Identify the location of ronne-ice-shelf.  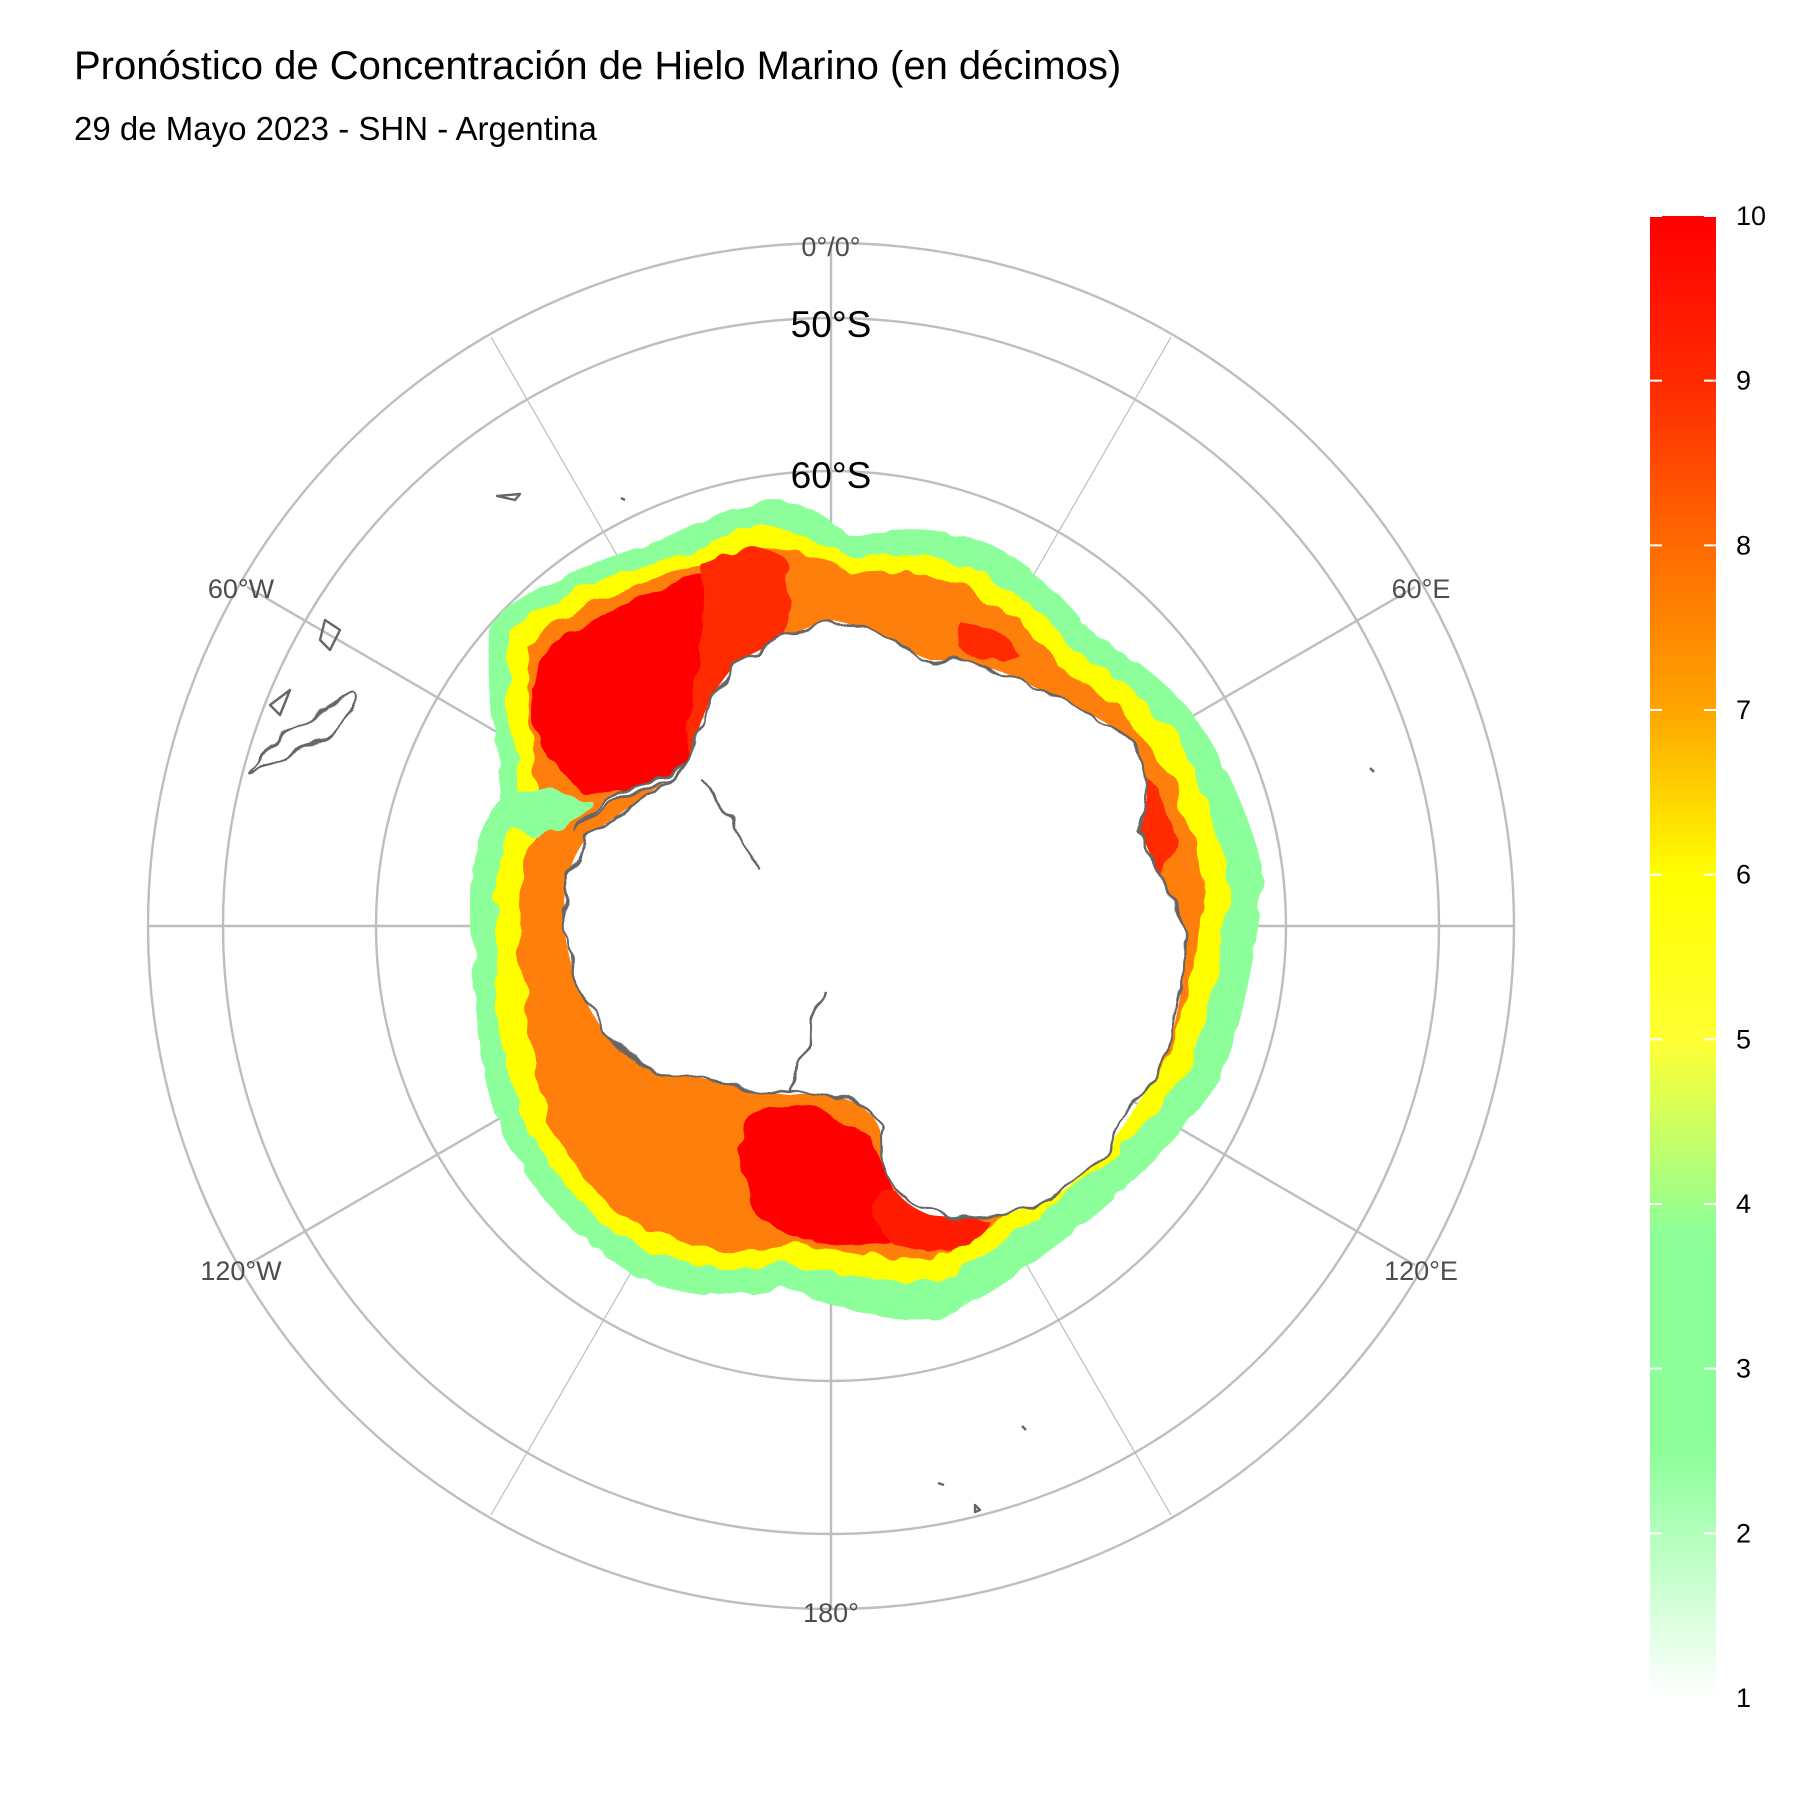
(730, 825).